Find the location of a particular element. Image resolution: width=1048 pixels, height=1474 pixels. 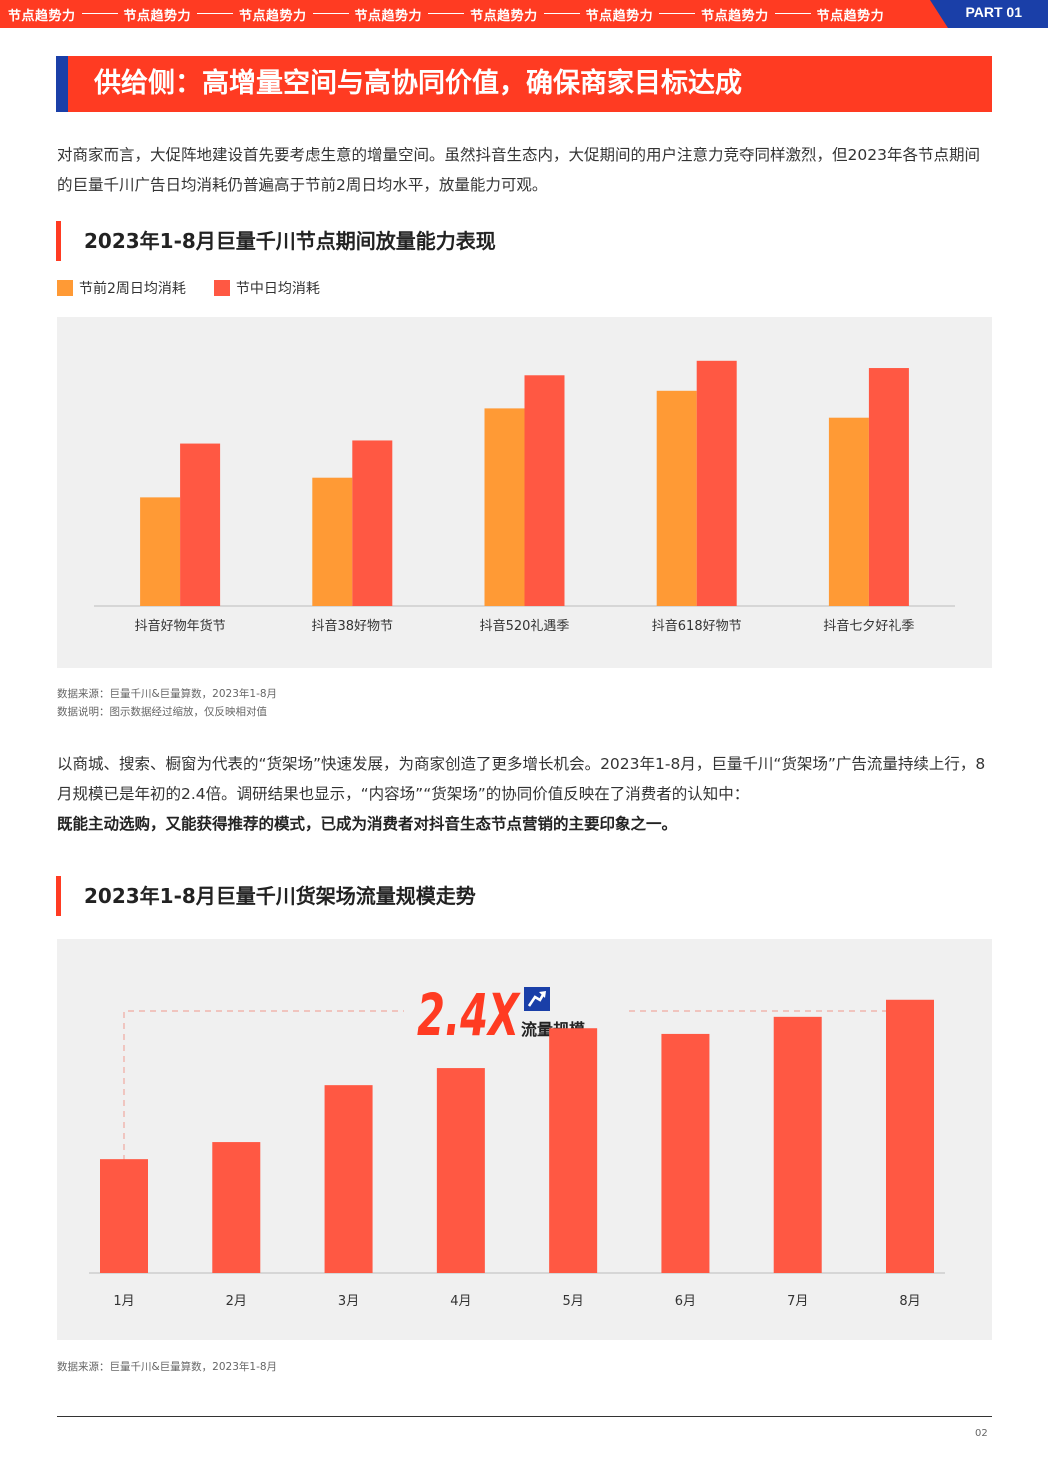

legend-item-pre: 节前2周日均消耗 is located at coordinates (121, 288).